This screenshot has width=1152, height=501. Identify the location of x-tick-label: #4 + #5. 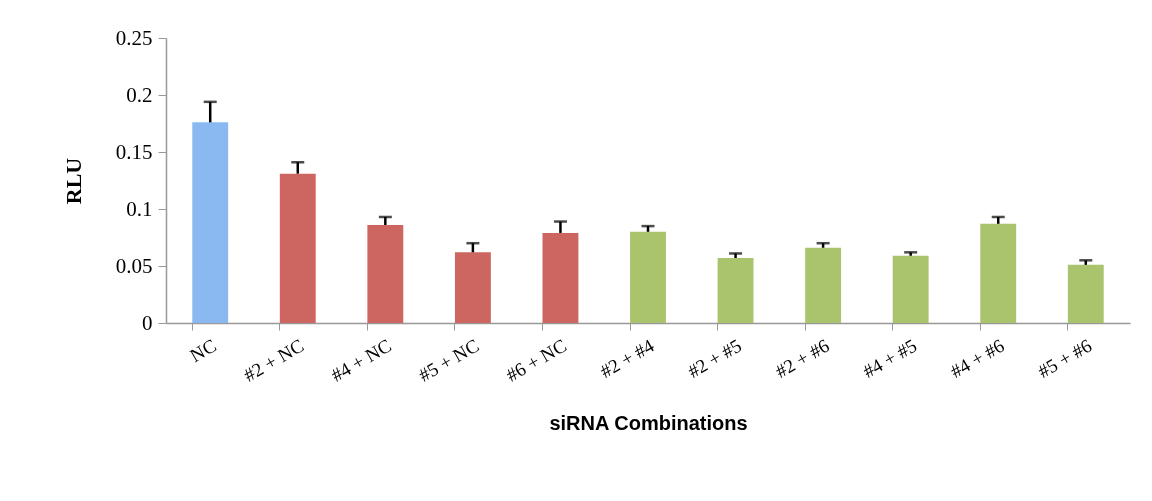
(890, 358).